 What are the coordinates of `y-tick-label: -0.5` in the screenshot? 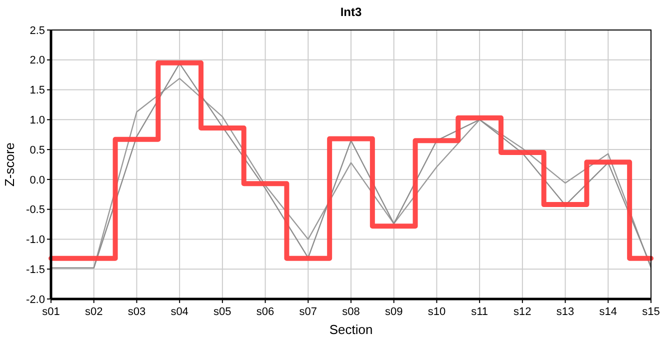 It's located at (35, 210).